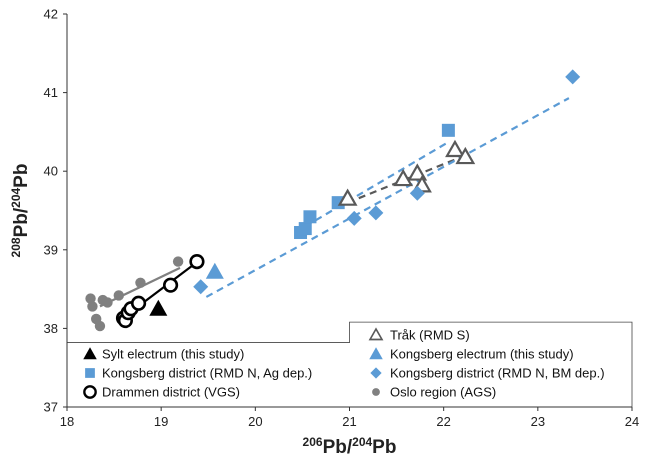 Image resolution: width=651 pixels, height=459 pixels. I want to click on legend-entry: Kongsberg district (RMD N, BM dep.), so click(487, 373).